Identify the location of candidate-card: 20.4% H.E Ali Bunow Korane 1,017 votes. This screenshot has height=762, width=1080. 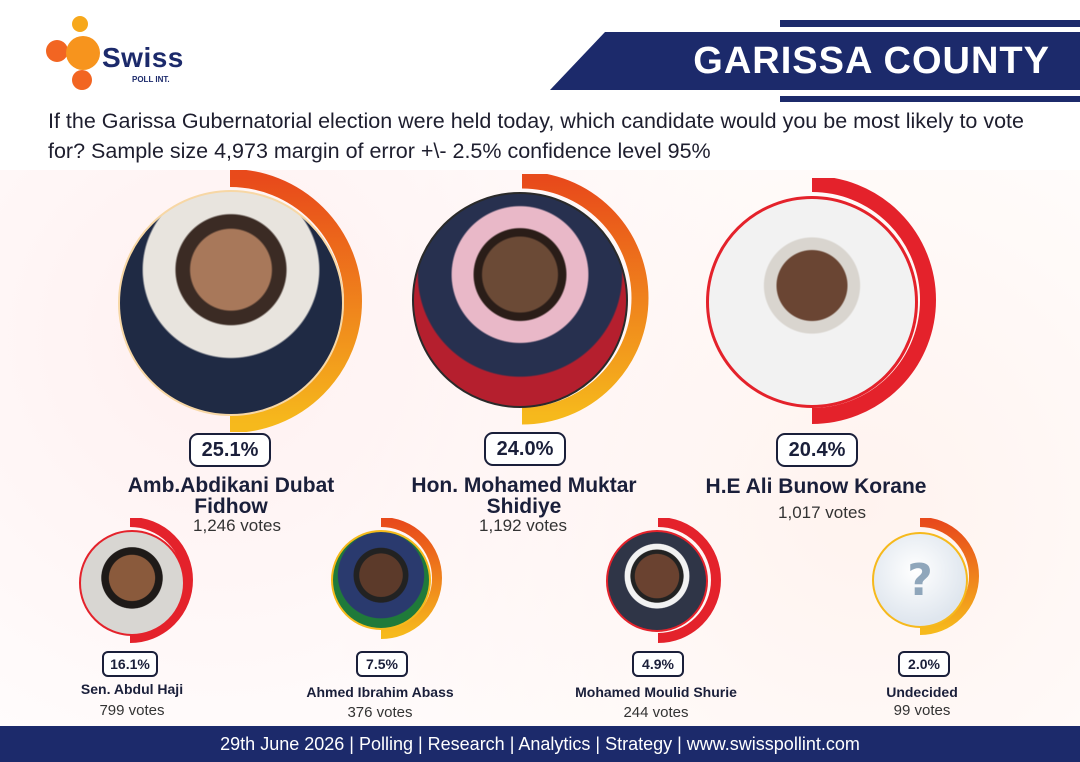
(825, 353).